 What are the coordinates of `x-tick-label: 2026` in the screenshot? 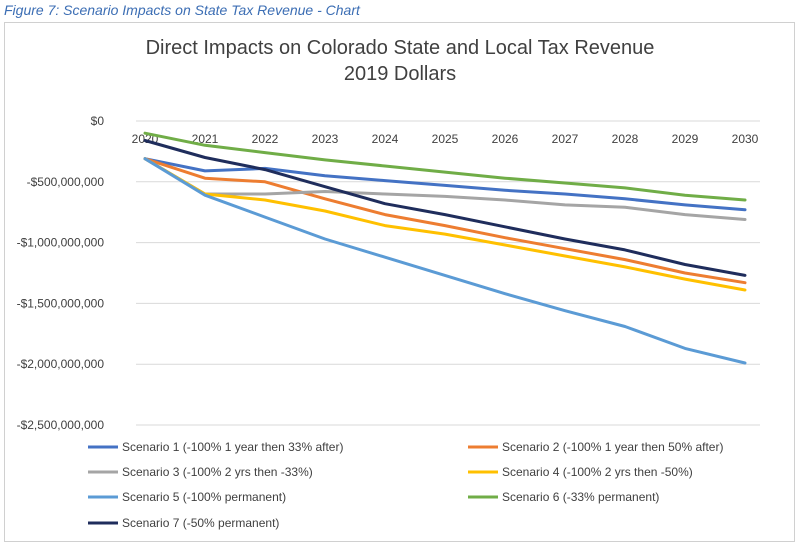 It's located at (505, 139).